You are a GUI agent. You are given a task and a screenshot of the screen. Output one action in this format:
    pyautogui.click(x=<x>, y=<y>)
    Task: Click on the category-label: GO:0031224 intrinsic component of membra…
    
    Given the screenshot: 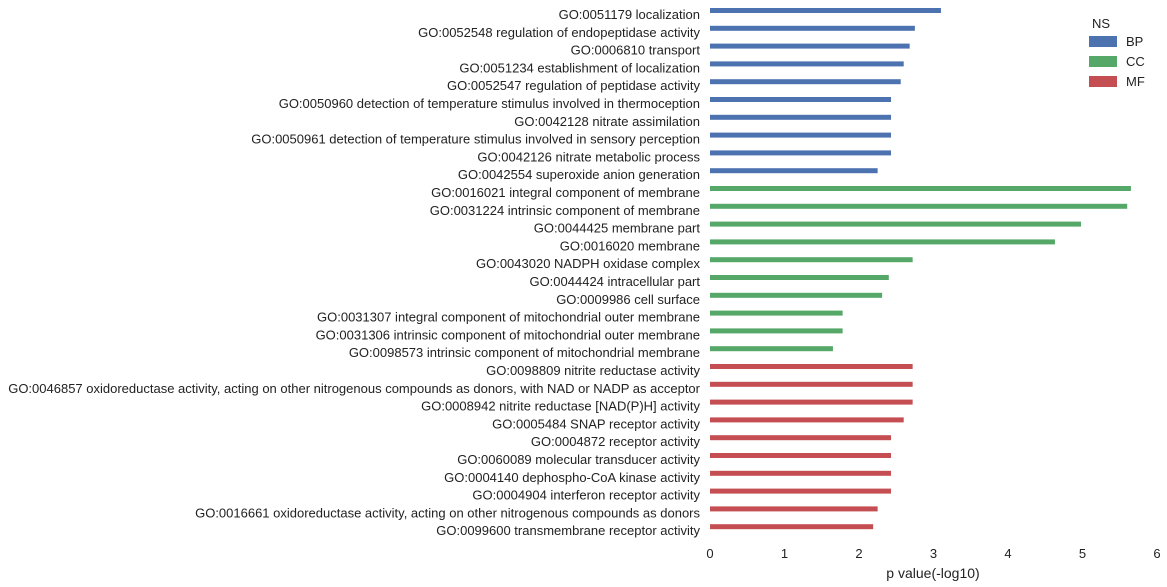 What is the action you would take?
    pyautogui.click(x=565, y=210)
    